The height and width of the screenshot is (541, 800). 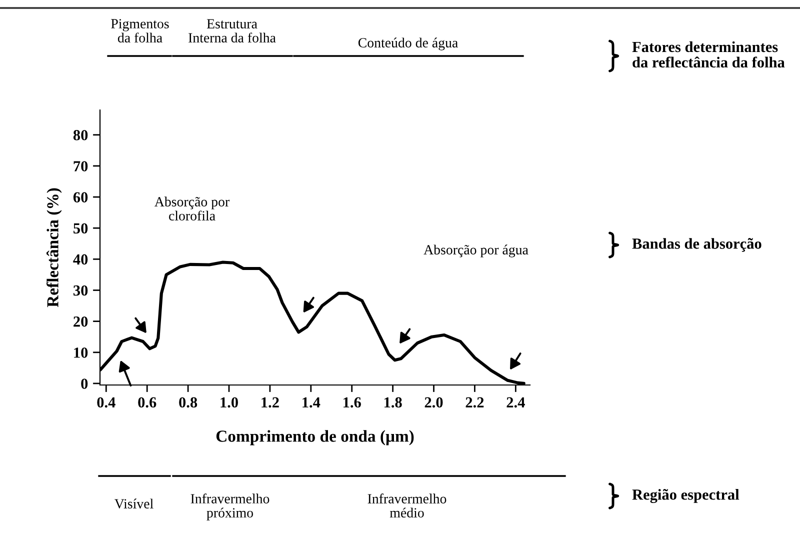 What do you see at coordinates (81, 228) in the screenshot?
I see `y-tick-label: 50` at bounding box center [81, 228].